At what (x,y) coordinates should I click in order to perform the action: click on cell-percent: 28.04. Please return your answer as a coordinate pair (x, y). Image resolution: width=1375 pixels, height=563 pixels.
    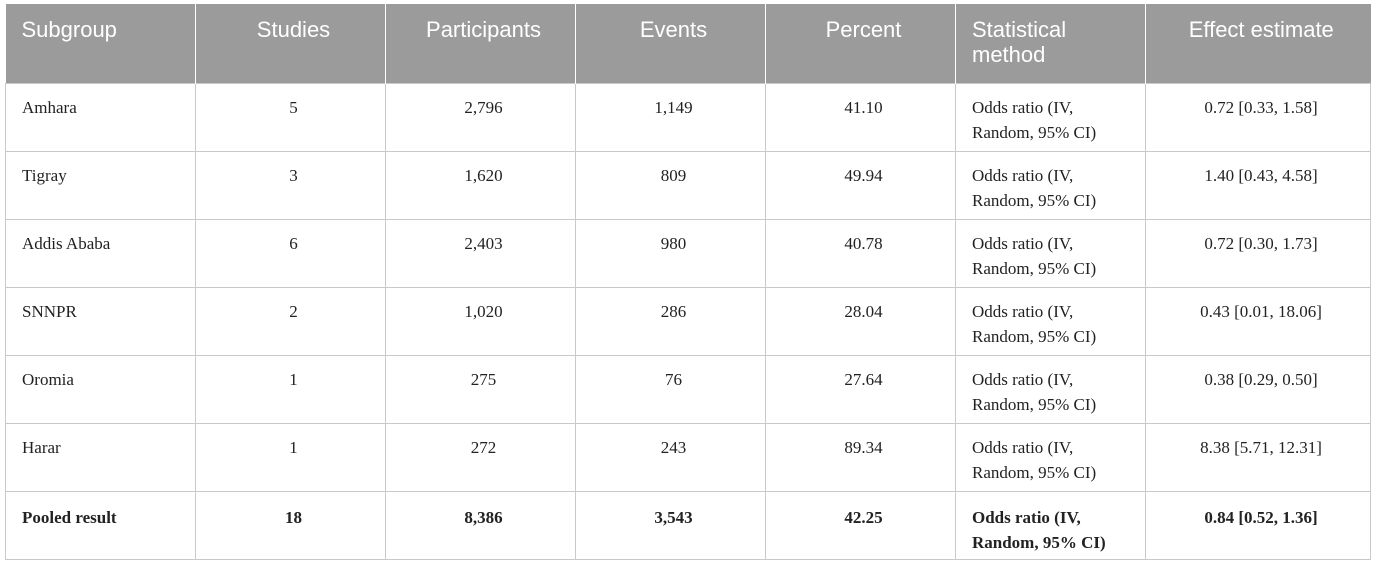
    Looking at the image, I should click on (860, 321).